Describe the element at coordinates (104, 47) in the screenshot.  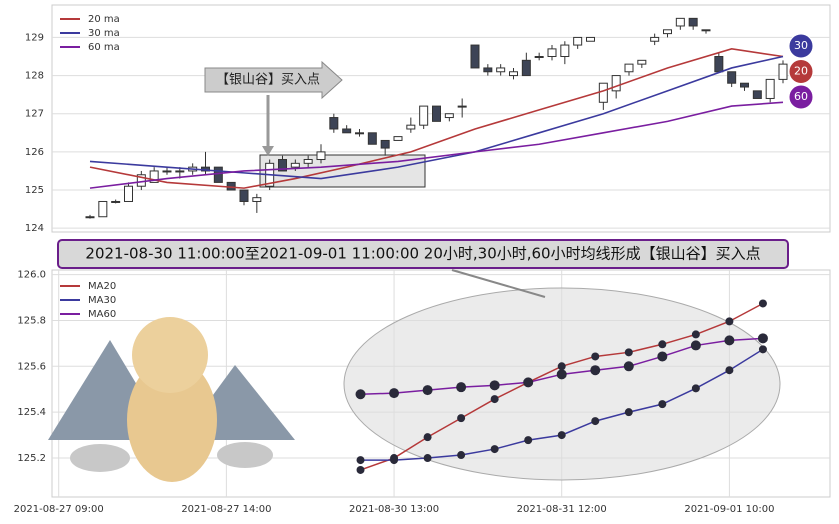
I see `legend-label: 60 ma` at that location.